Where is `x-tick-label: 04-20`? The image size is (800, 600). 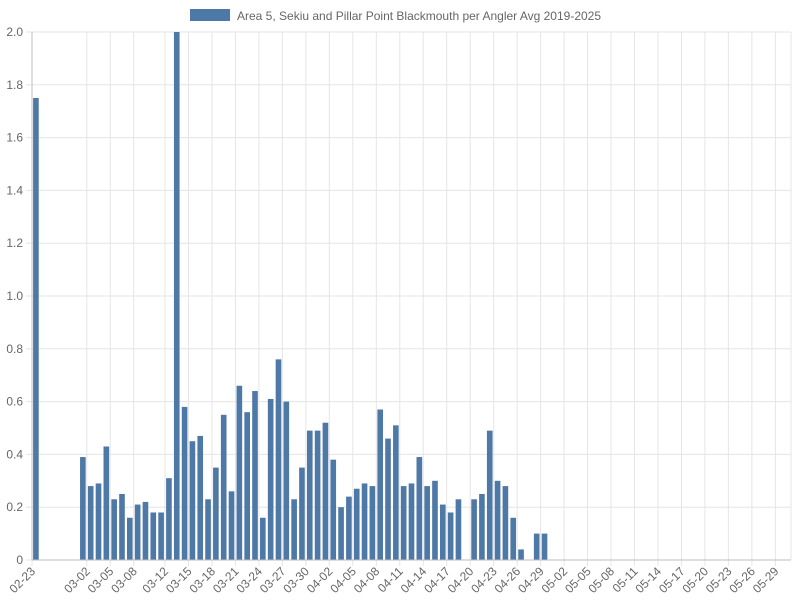 x-tick-label: 04-20 is located at coordinates (461, 580).